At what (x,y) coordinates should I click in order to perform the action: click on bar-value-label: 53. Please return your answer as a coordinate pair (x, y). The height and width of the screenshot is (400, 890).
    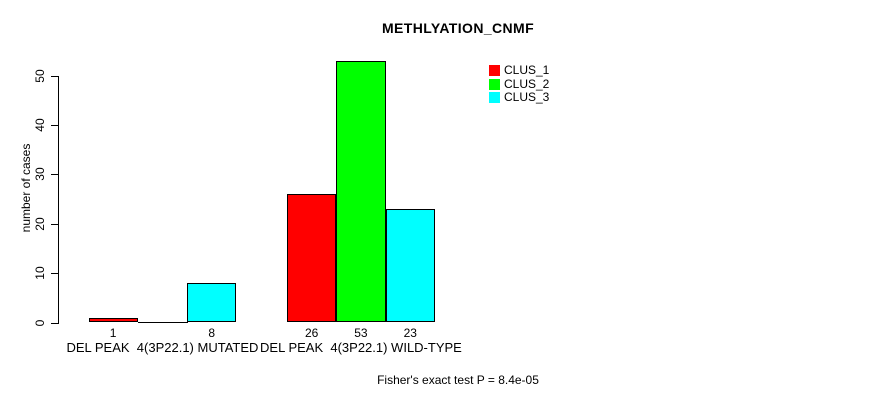
    Looking at the image, I should click on (361, 332).